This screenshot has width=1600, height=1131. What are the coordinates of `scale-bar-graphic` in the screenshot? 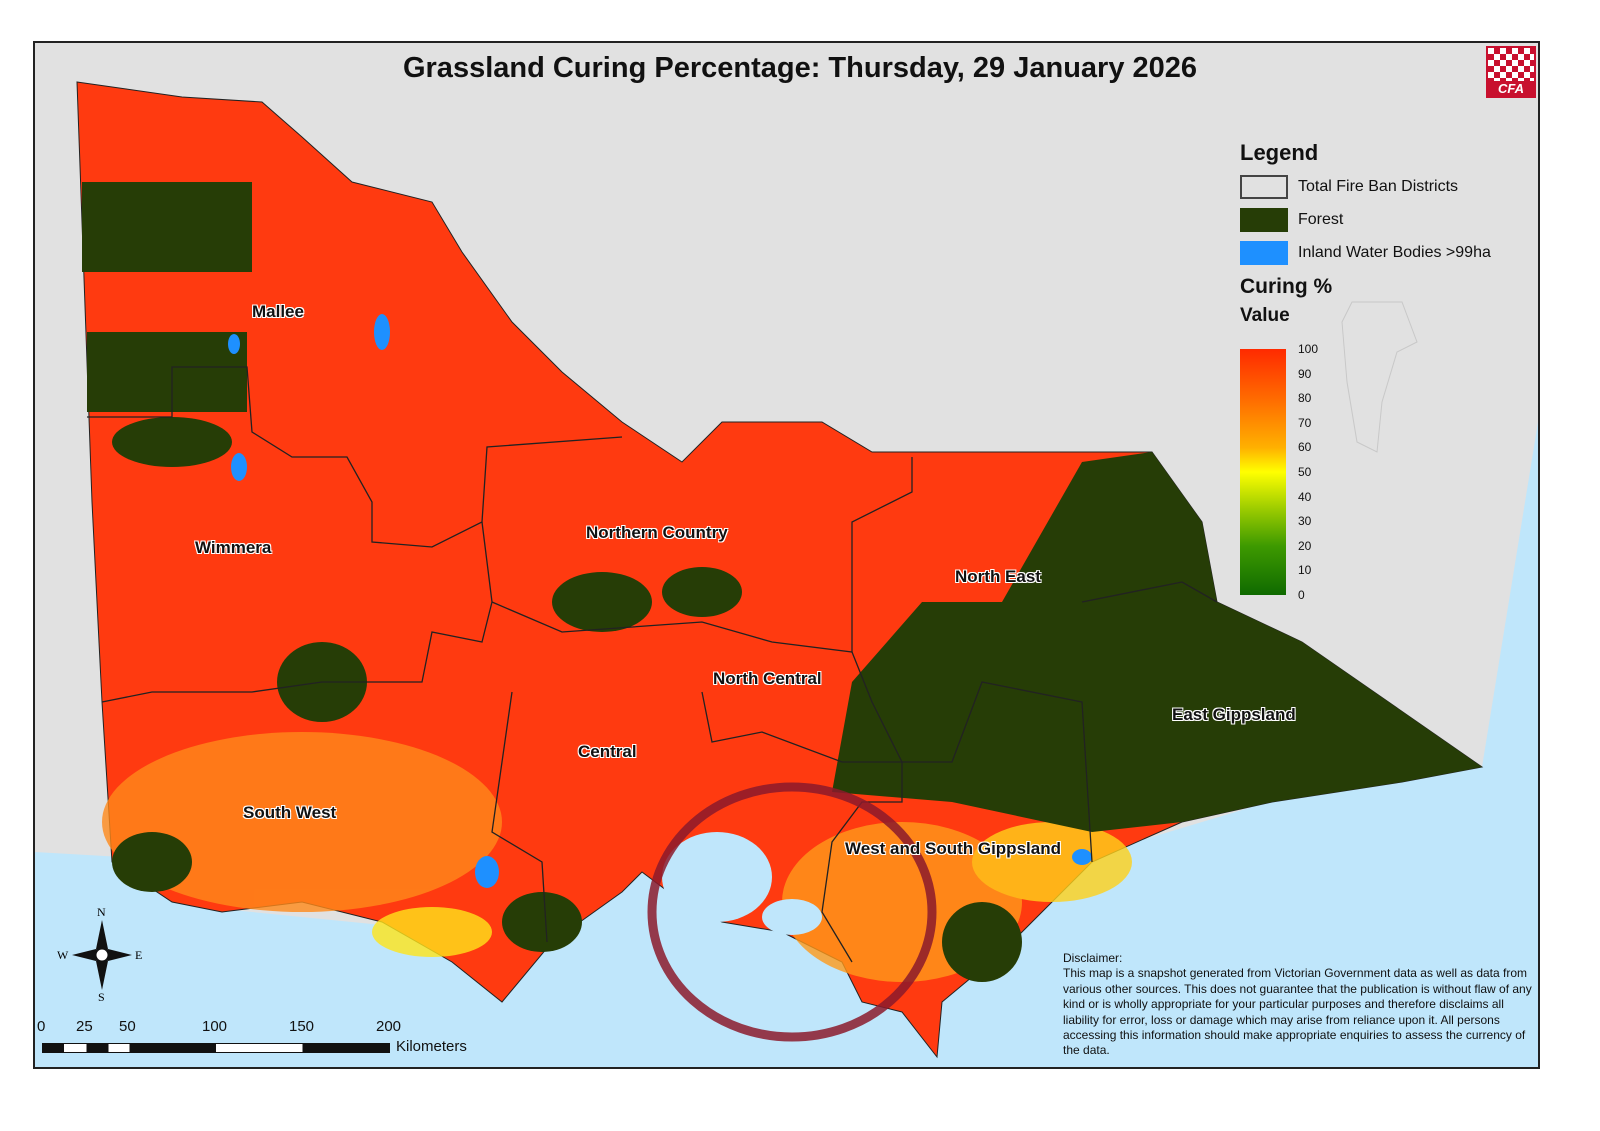 It's located at (216, 1048).